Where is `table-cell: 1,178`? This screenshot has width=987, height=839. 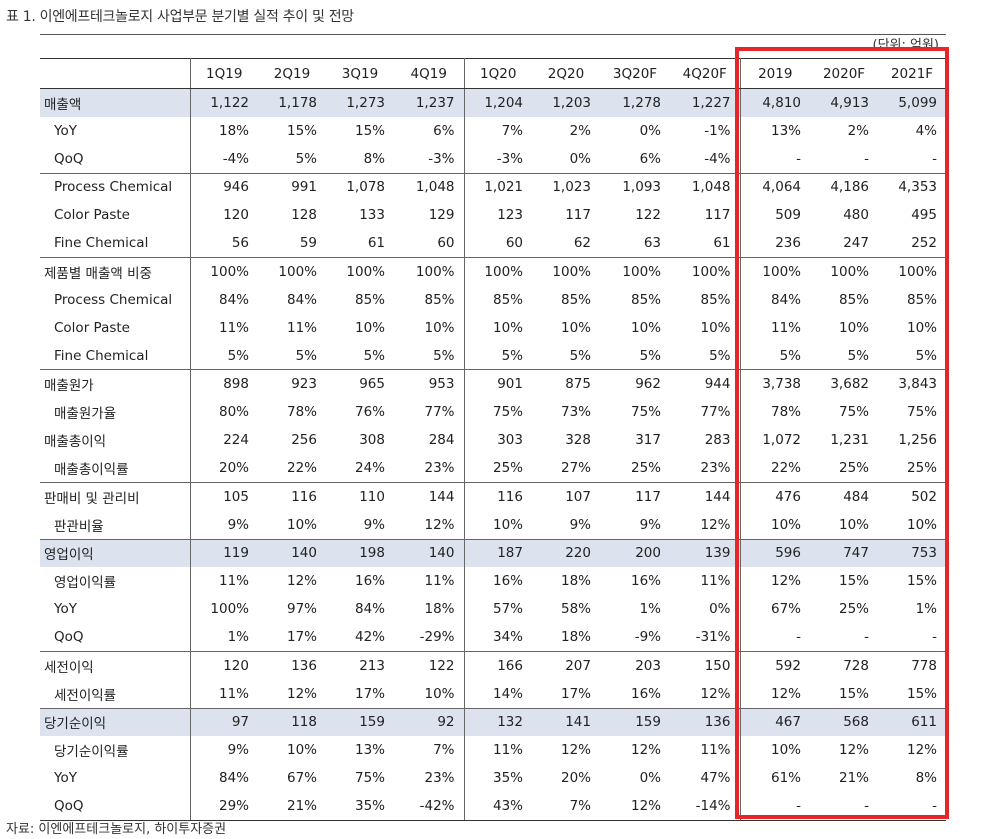
table-cell: 1,178 is located at coordinates (292, 102).